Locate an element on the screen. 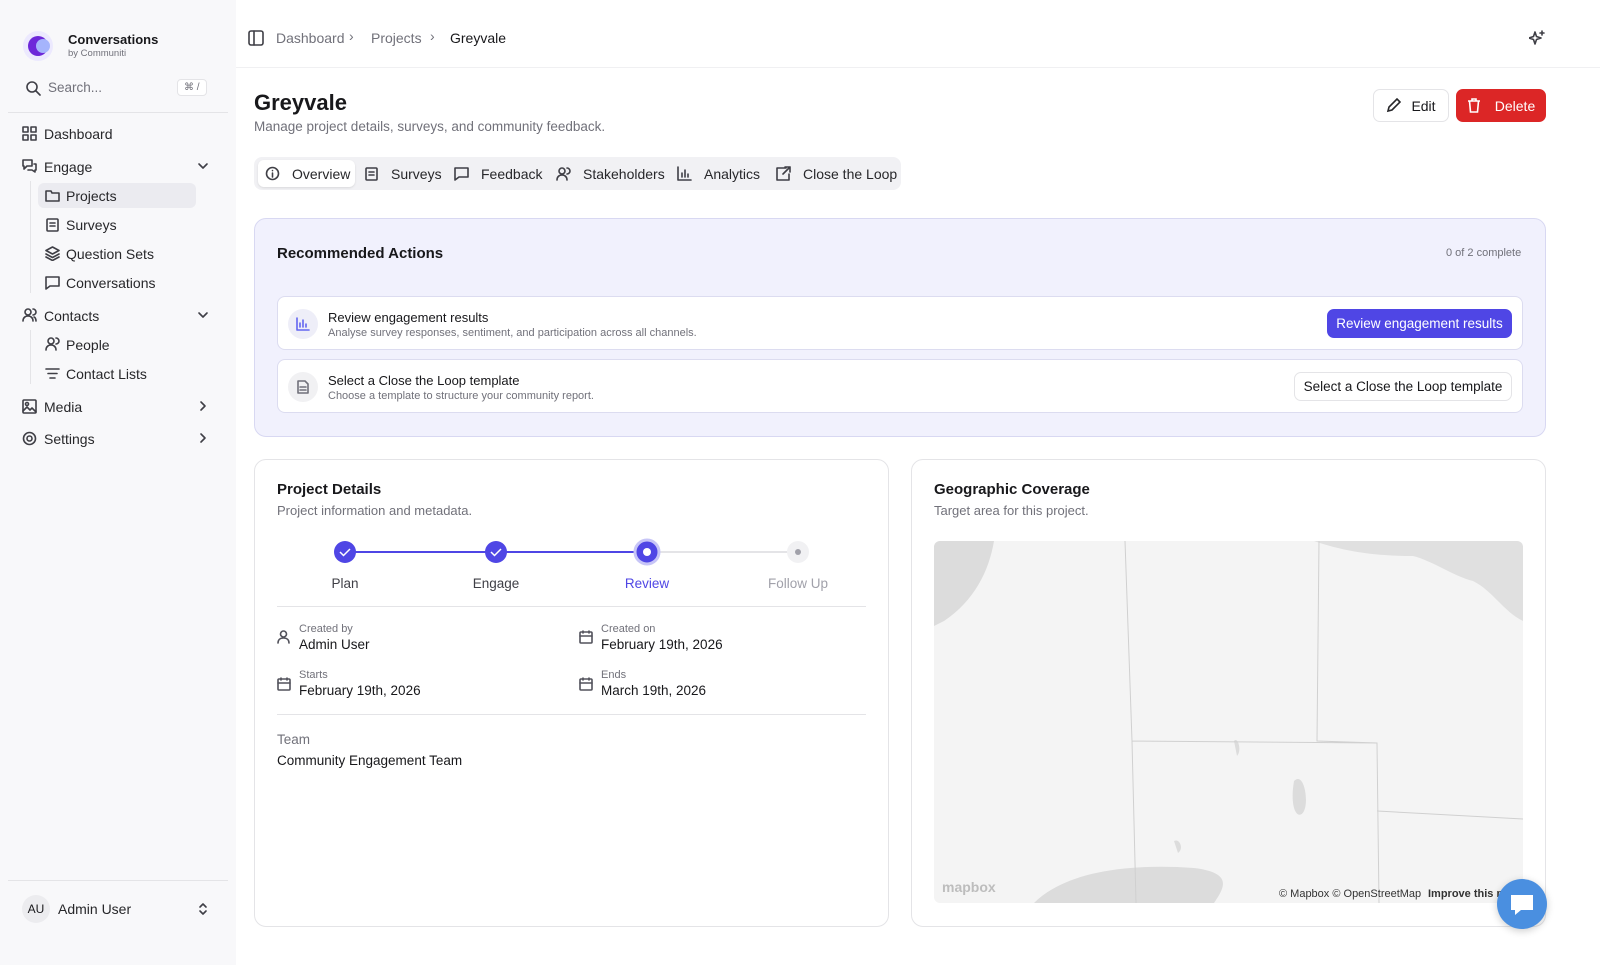 This screenshot has height=965, width=1600. map-improve: Improve this map is located at coordinates (1474, 894).